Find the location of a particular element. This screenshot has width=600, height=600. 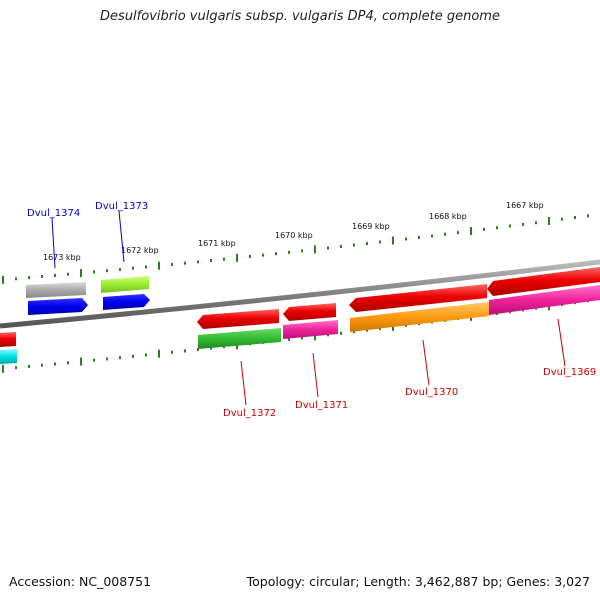

gene-red-1371-region is located at coordinates (309, 312).